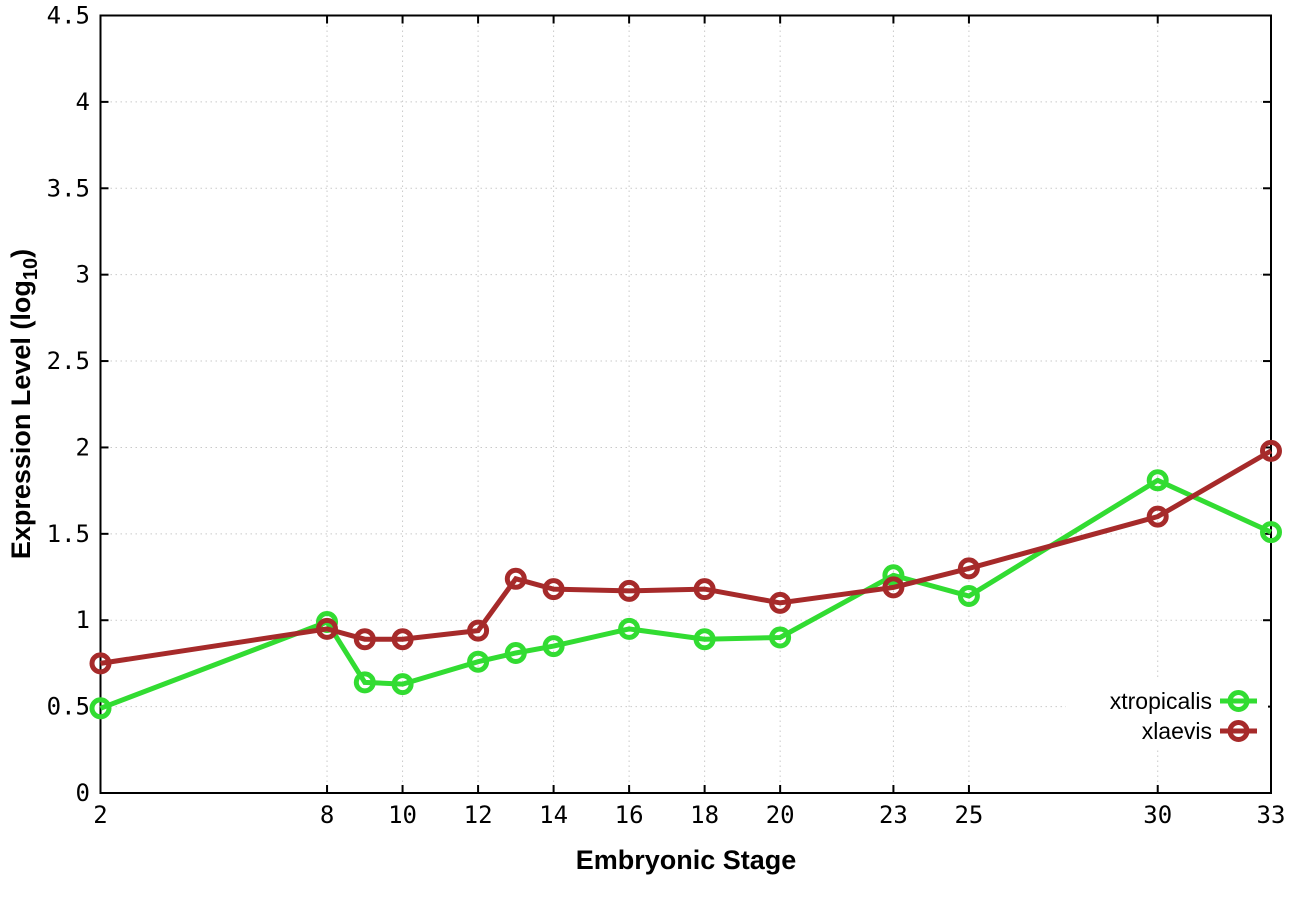 The width and height of the screenshot is (1296, 907). Describe the element at coordinates (1161, 701) in the screenshot. I see `legend-label-xtropicalis: xtropicalis` at that location.